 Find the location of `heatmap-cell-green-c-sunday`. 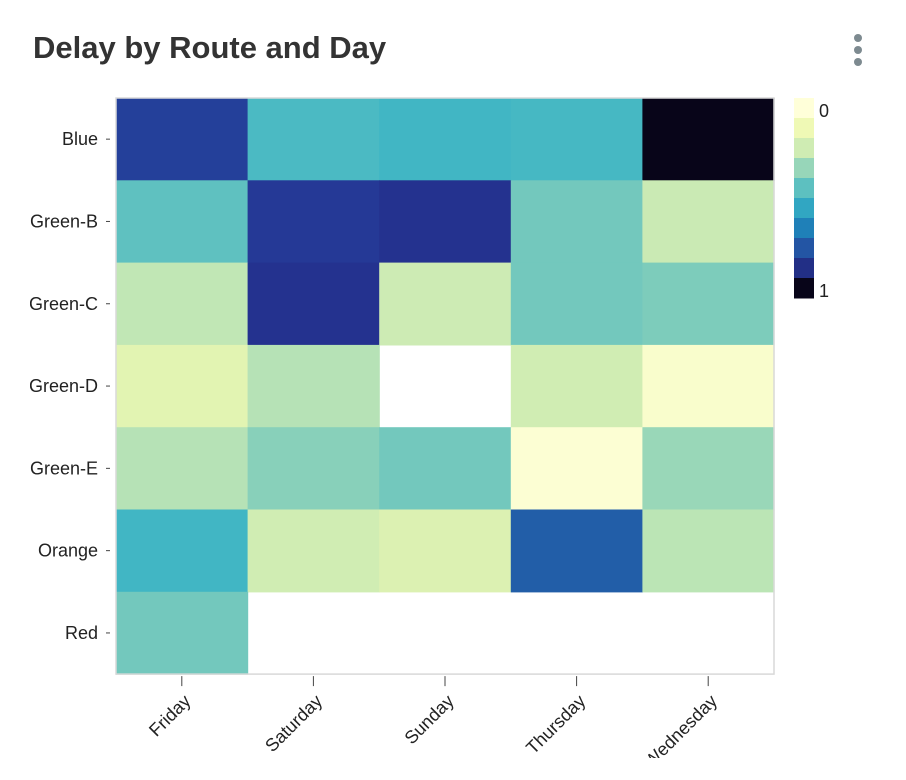

heatmap-cell-green-c-sunday is located at coordinates (445, 304).